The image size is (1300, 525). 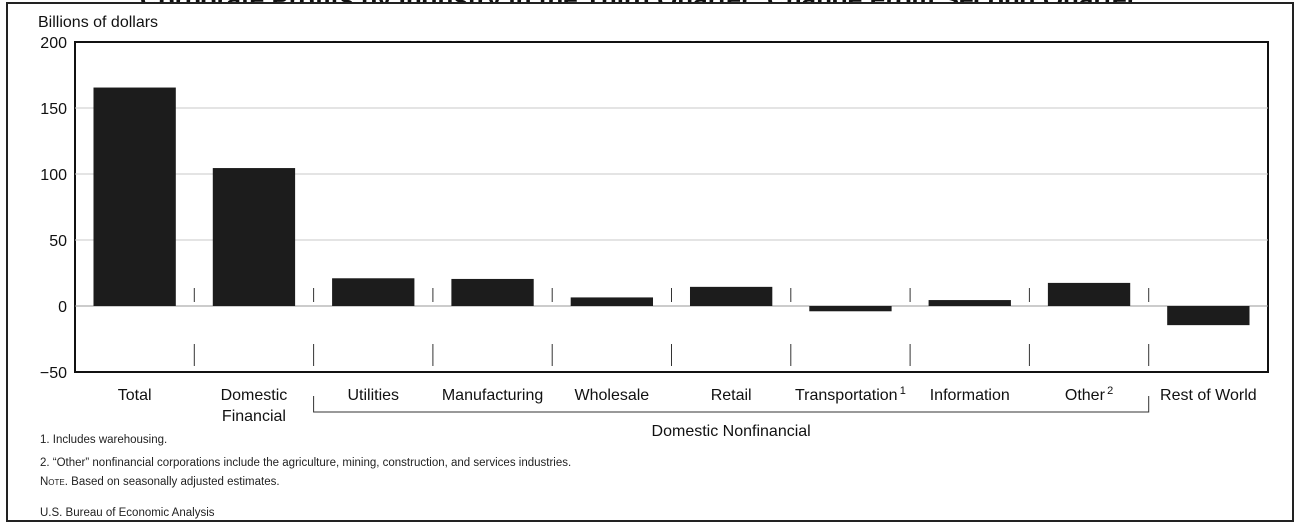 I want to click on note-label: Note, so click(x=52, y=482).